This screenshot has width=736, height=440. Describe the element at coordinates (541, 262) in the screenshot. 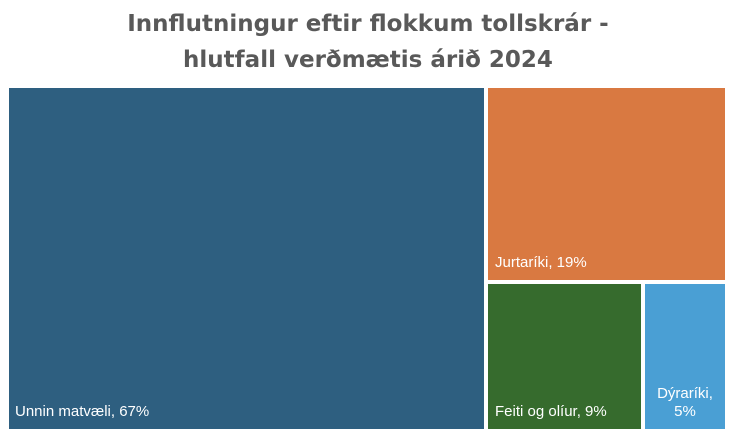

I see `tile-label-jurtariki: Jurtaríki, 19%` at that location.